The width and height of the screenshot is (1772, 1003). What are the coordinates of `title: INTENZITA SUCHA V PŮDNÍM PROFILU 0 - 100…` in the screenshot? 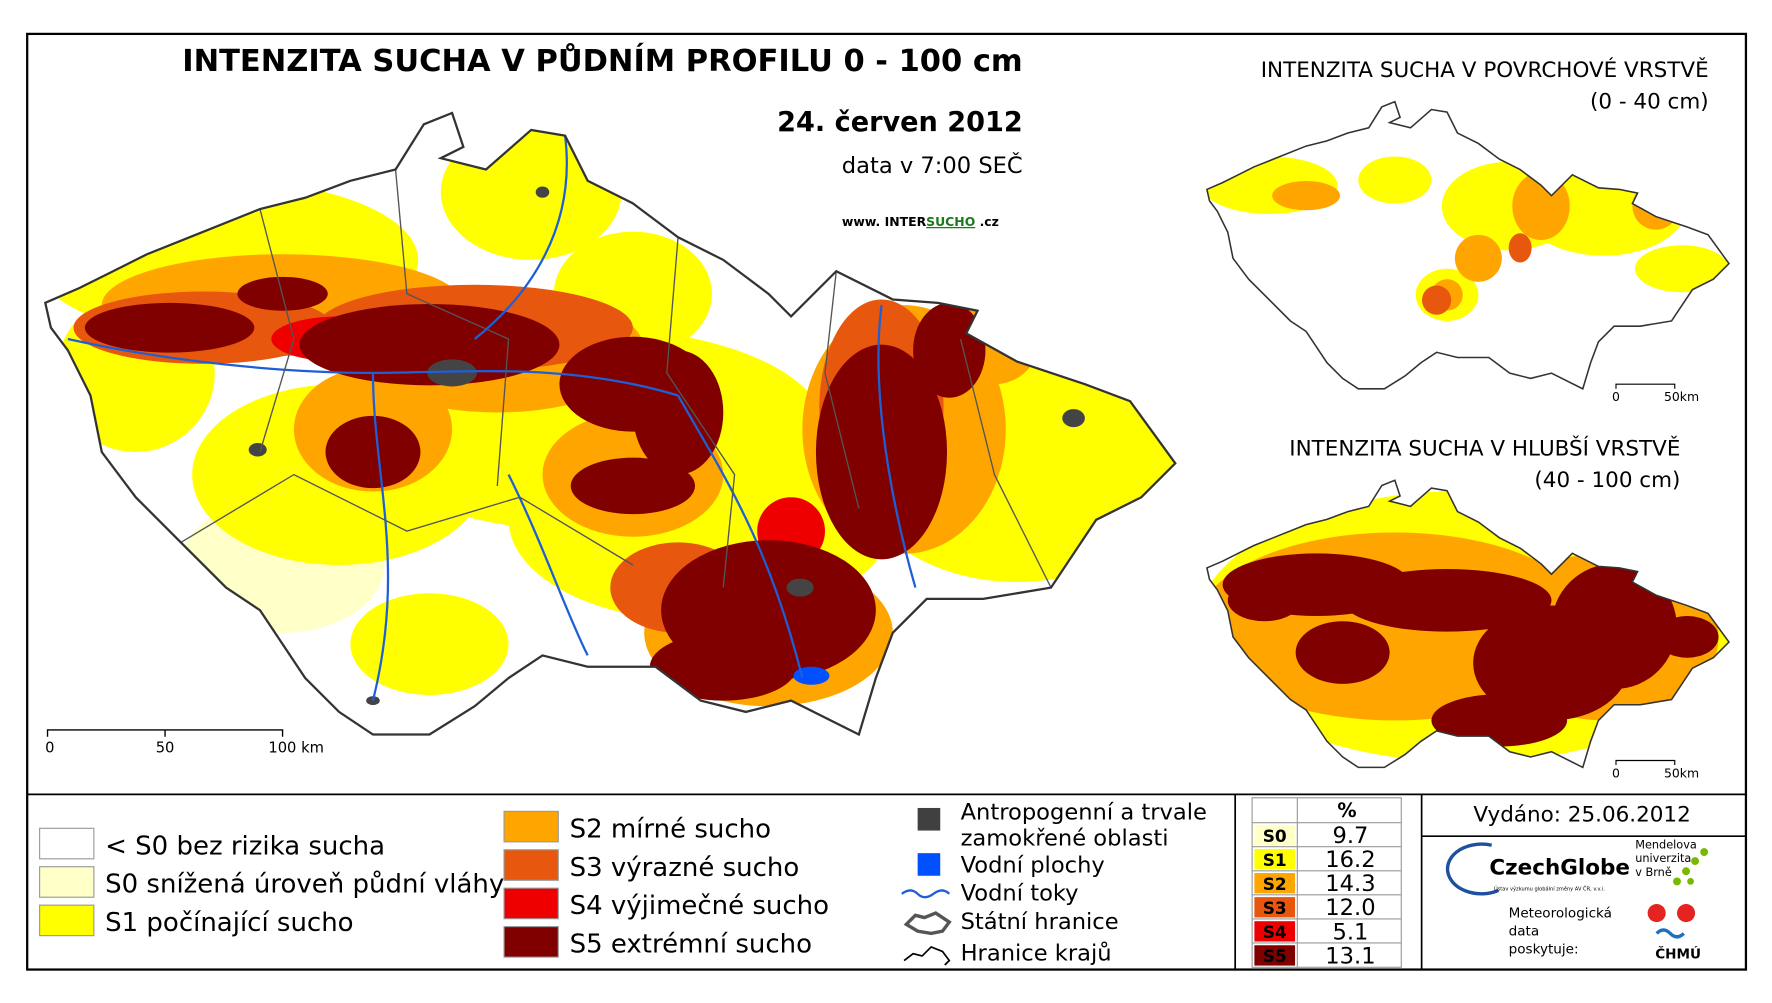 It's located at (602, 60).